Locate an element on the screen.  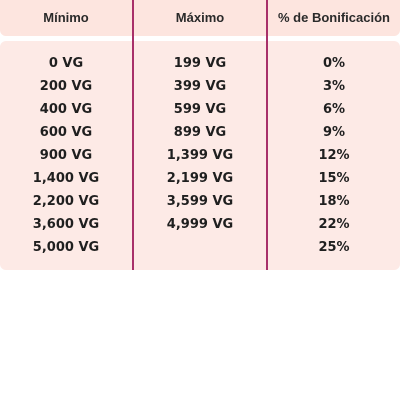
cell-max: 1,399 VG is located at coordinates (200, 155).